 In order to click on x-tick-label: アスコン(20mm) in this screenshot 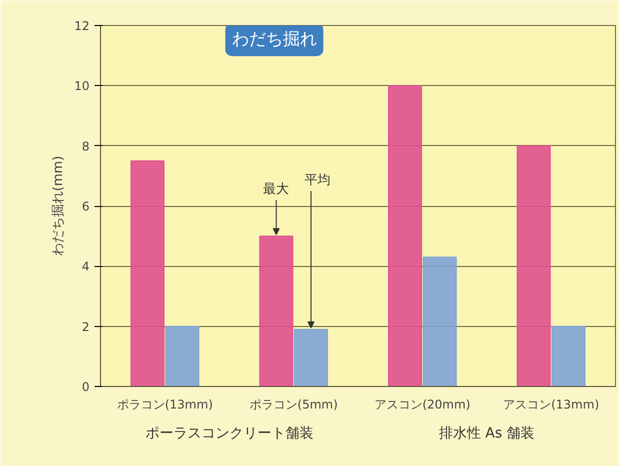, I will do `click(422, 405)`.